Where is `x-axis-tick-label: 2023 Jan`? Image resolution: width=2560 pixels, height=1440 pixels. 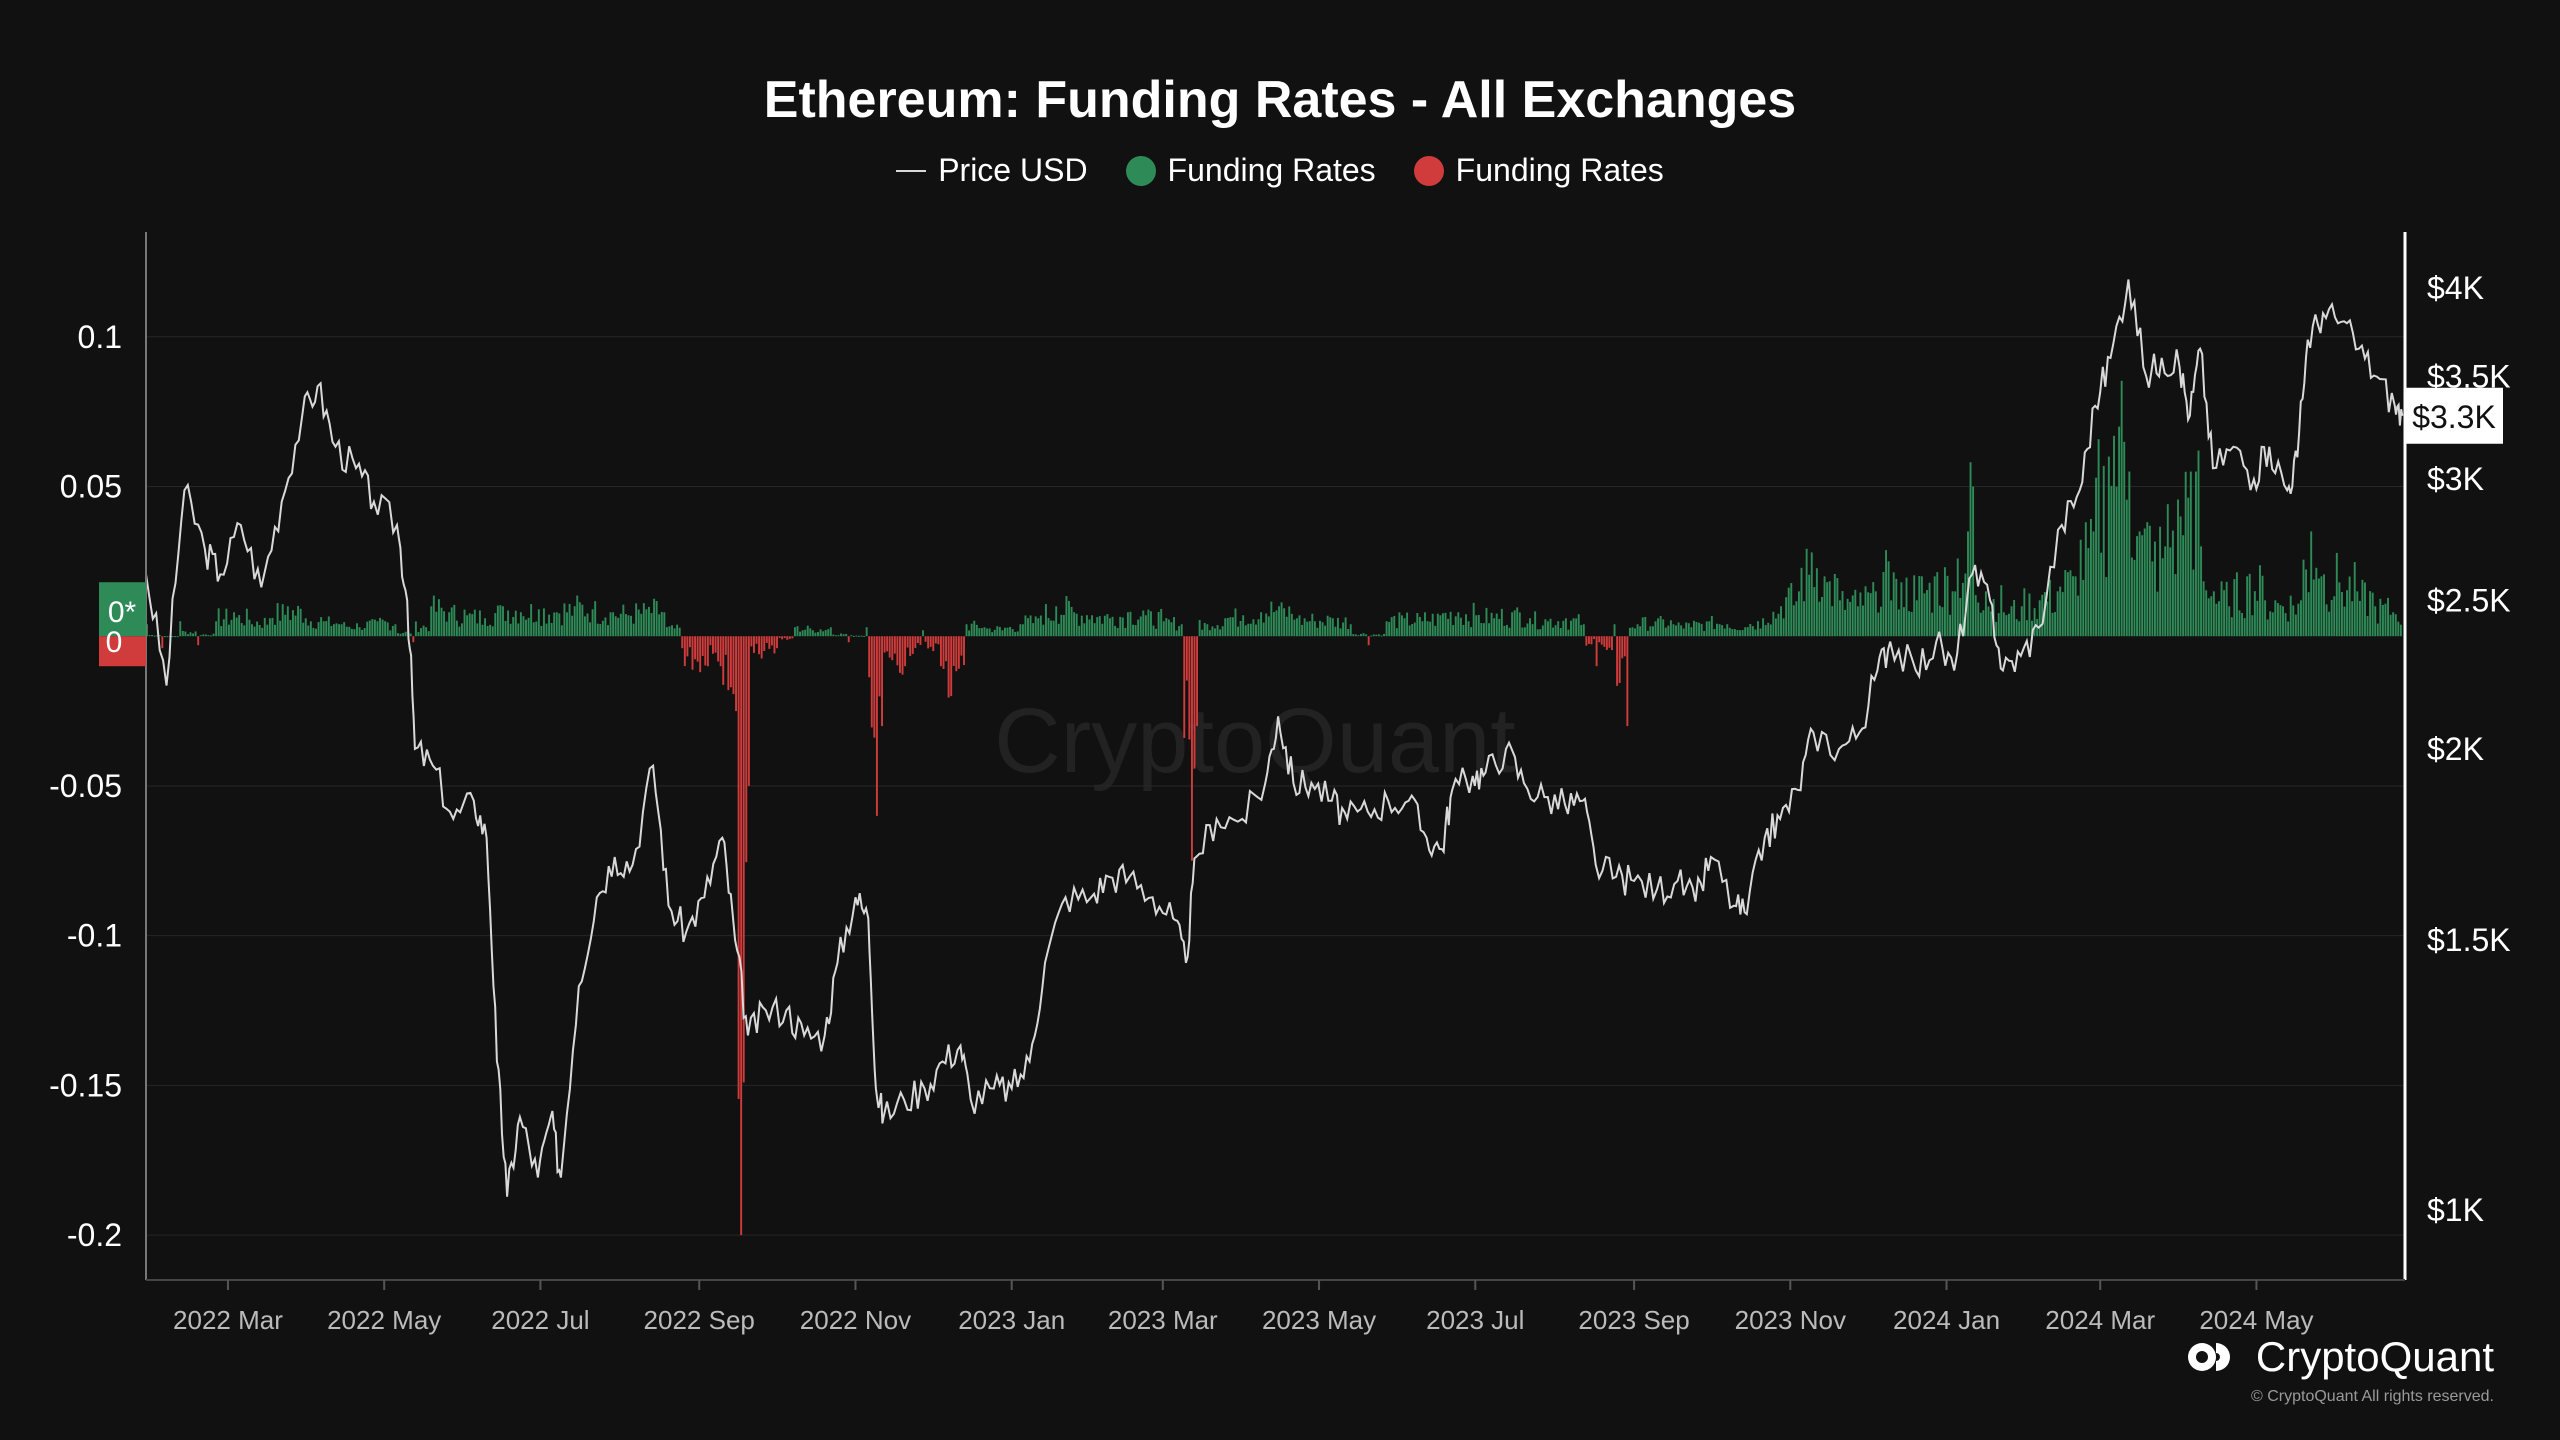 x-axis-tick-label: 2023 Jan is located at coordinates (1011, 1320).